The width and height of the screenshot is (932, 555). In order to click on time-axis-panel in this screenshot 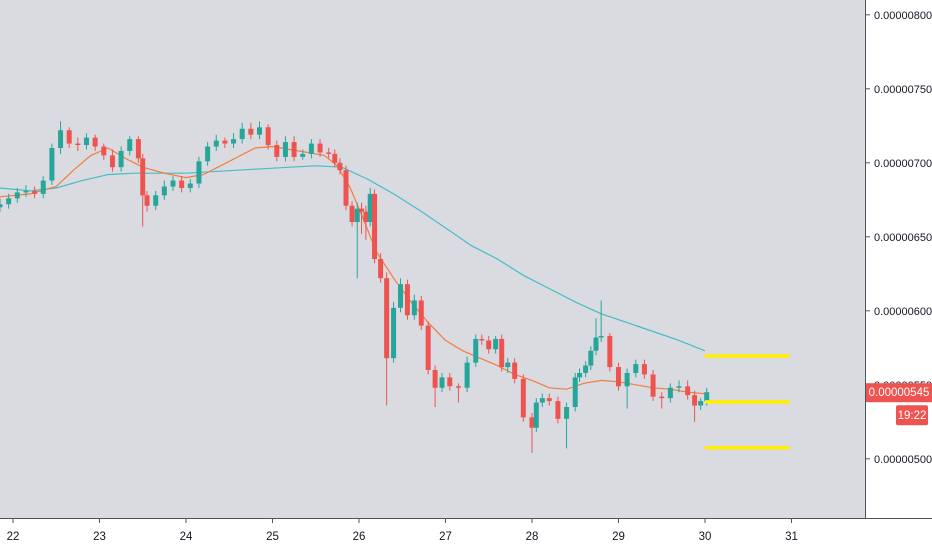, I will do `click(466, 534)`.